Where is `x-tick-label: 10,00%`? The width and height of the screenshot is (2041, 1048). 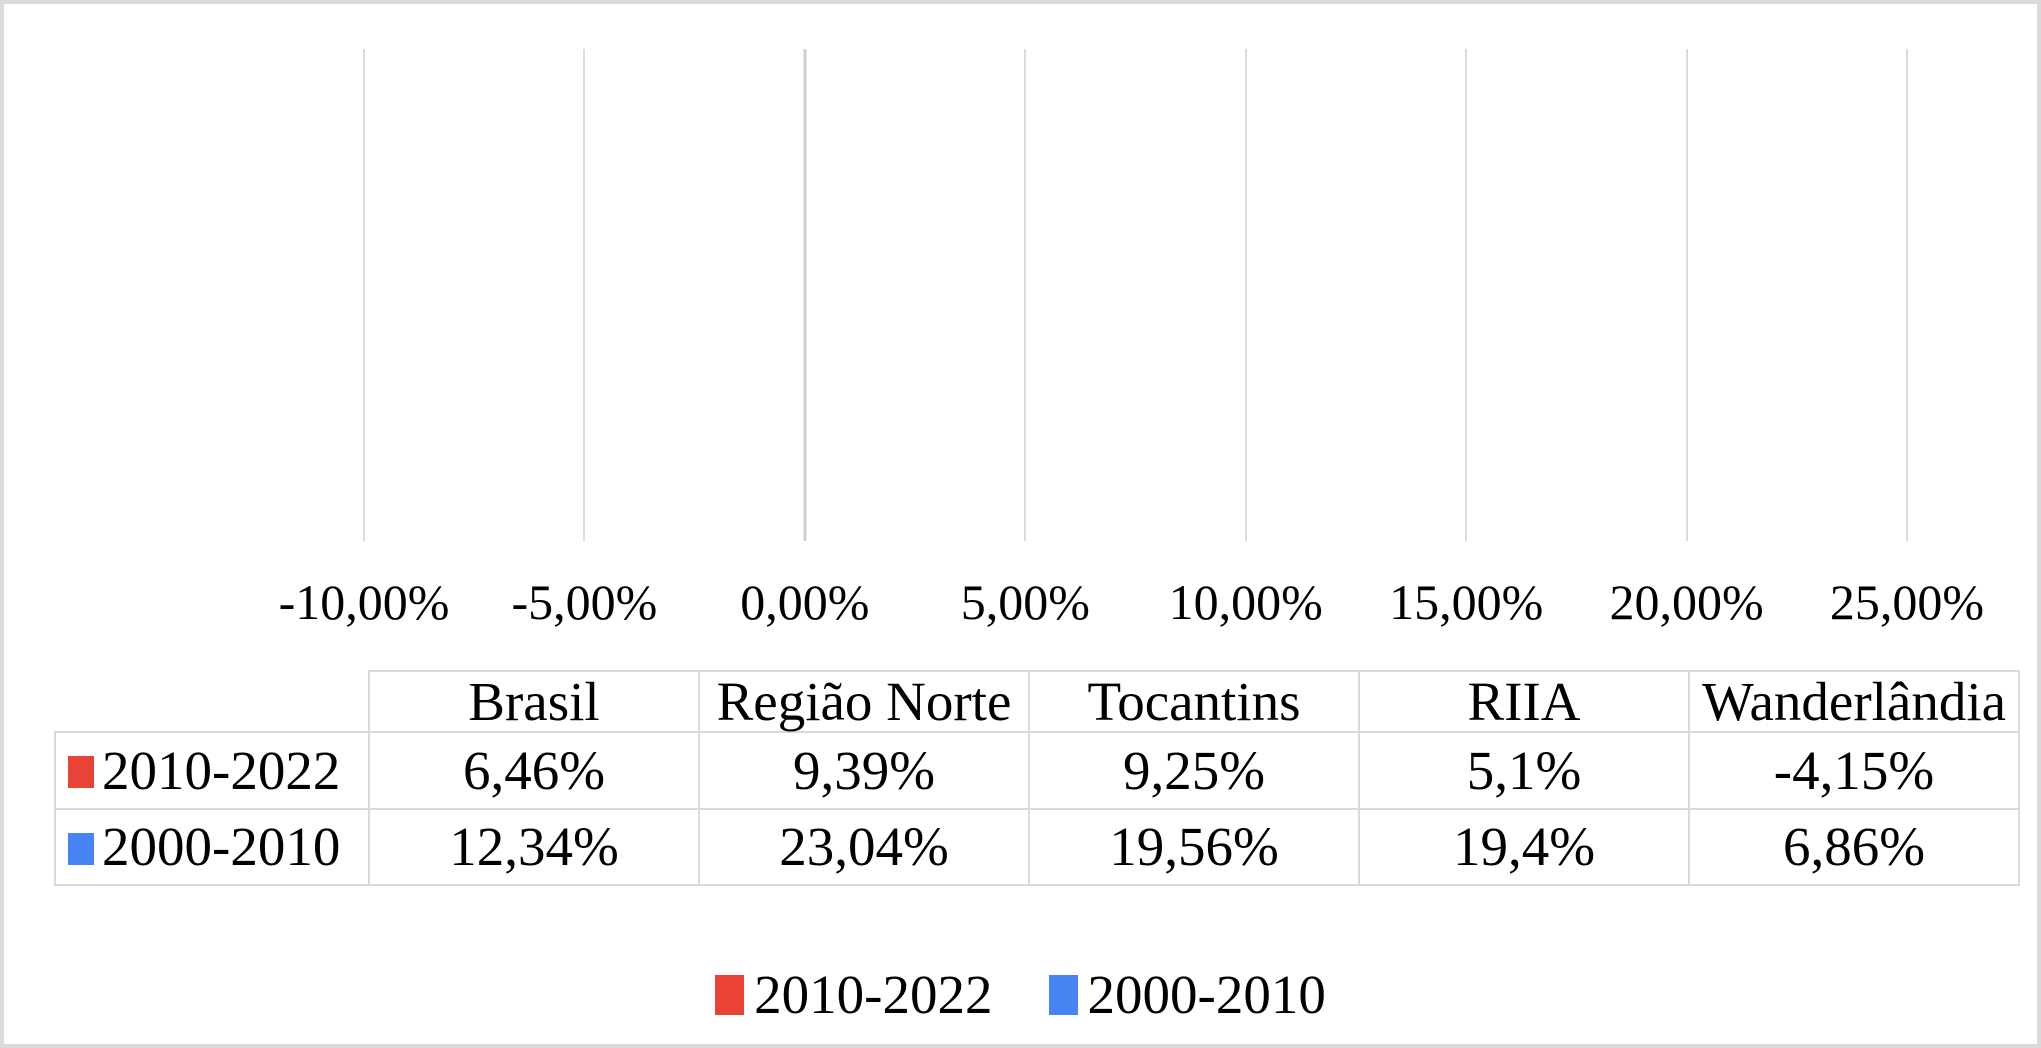 x-tick-label: 10,00% is located at coordinates (1245, 602).